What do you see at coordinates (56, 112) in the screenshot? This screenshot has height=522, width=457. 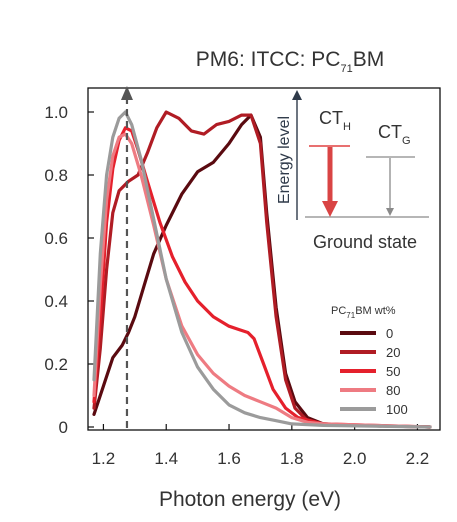 I see `y-tick-label: 1.0` at bounding box center [56, 112].